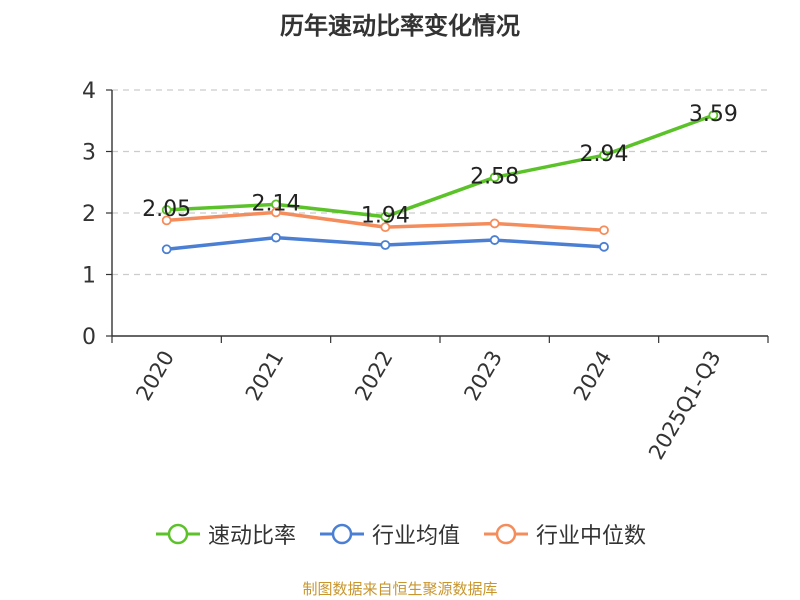 This screenshot has height=600, width=800. What do you see at coordinates (155, 376) in the screenshot?
I see `x-tick-label: 2020` at bounding box center [155, 376].